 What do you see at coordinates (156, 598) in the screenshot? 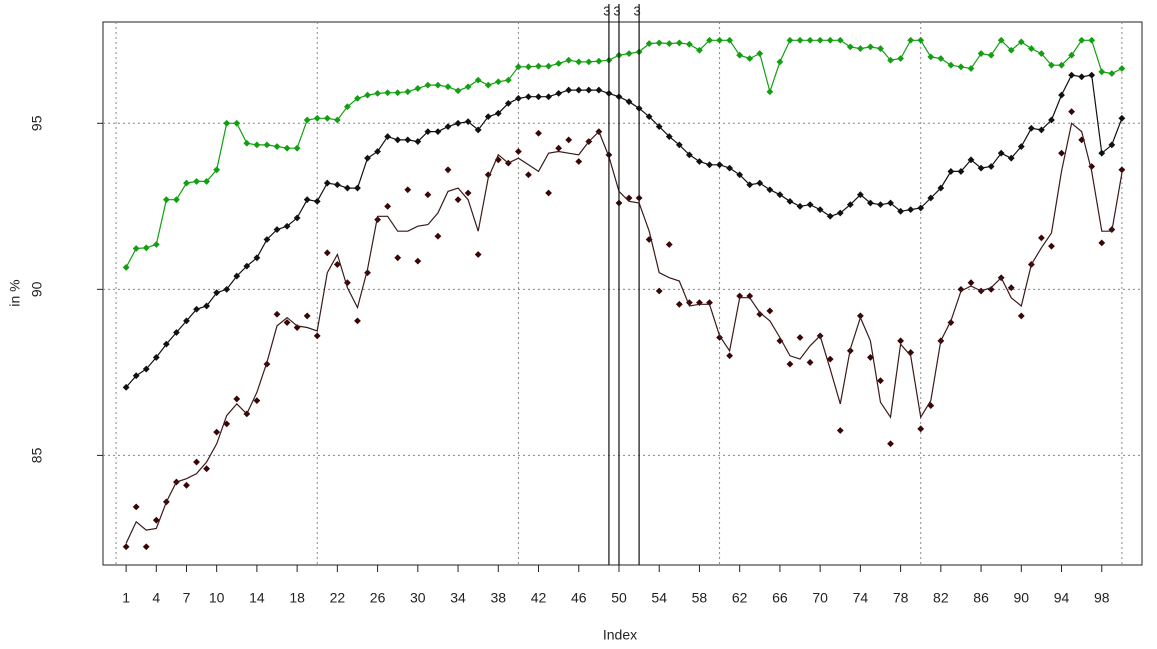
I see `x-tick-label: 4` at bounding box center [156, 598].